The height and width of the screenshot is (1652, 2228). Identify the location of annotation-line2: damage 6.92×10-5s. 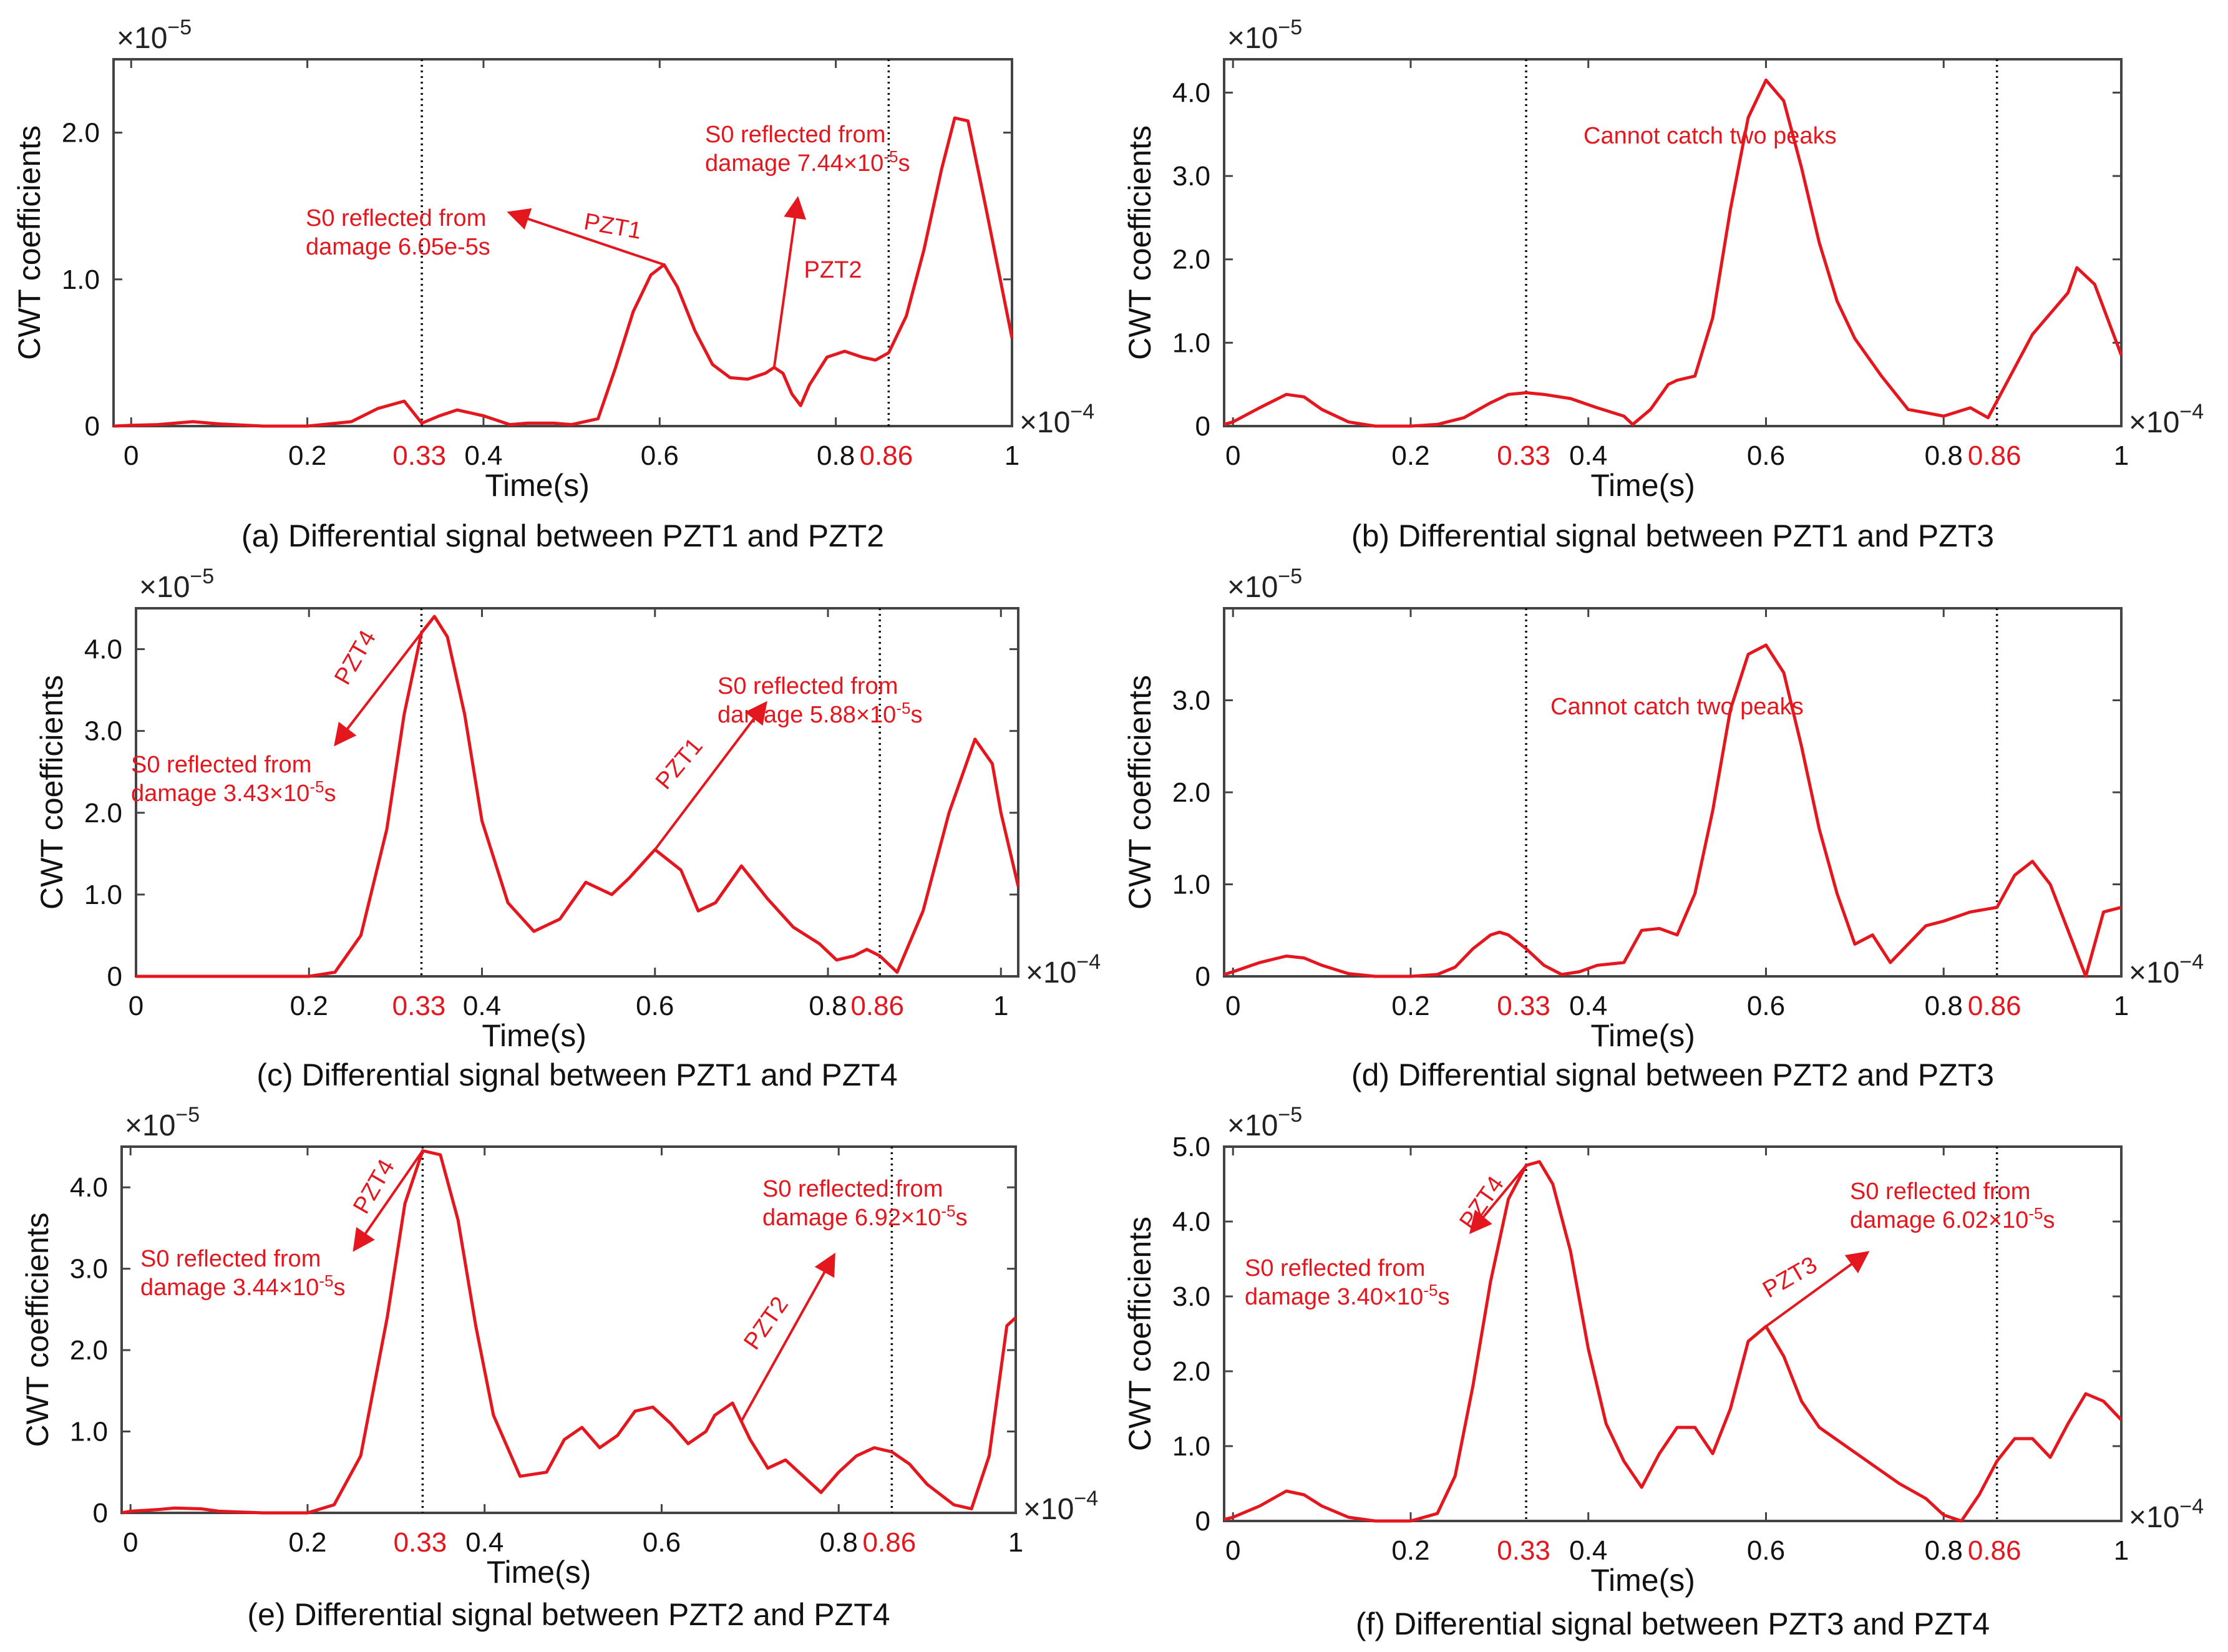
(864, 1216).